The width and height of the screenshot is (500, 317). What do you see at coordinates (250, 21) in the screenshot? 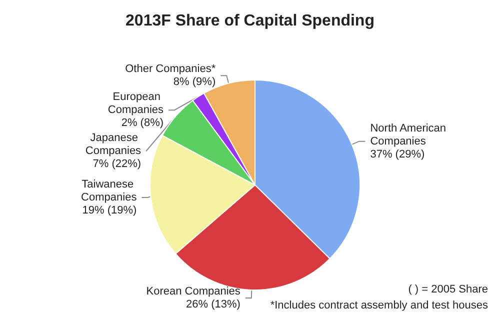
I see `chart-title: 2013F Share of Capital Spending` at bounding box center [250, 21].